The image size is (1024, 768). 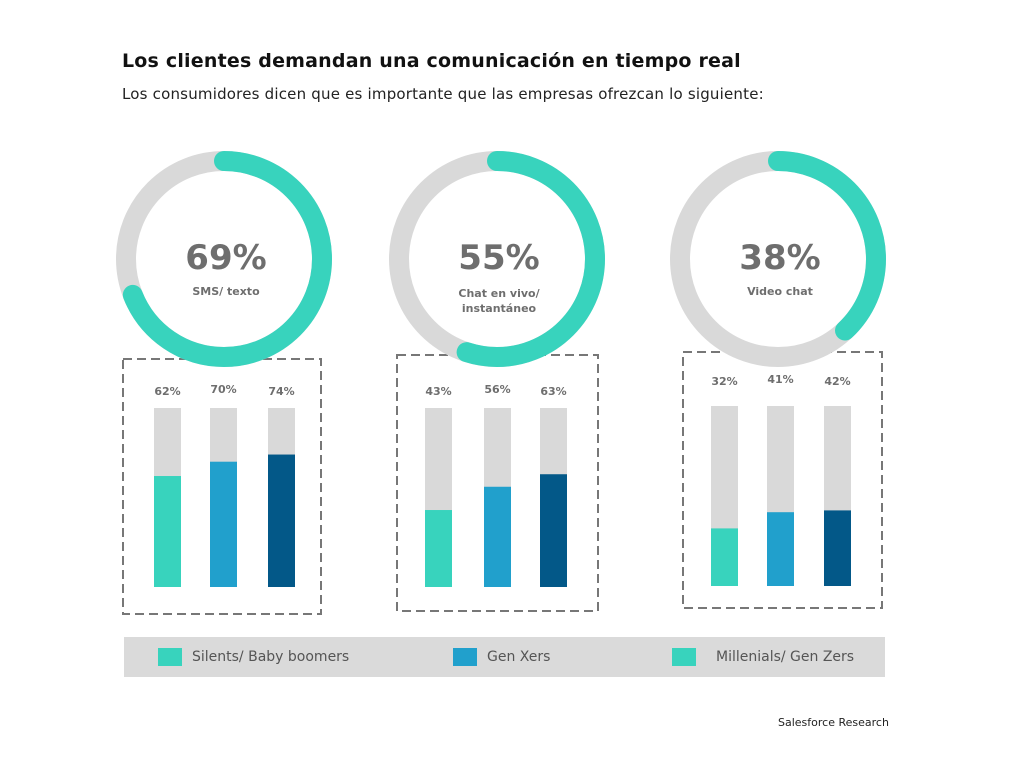 I want to click on bar-value-label: 42%, so click(x=837, y=381).